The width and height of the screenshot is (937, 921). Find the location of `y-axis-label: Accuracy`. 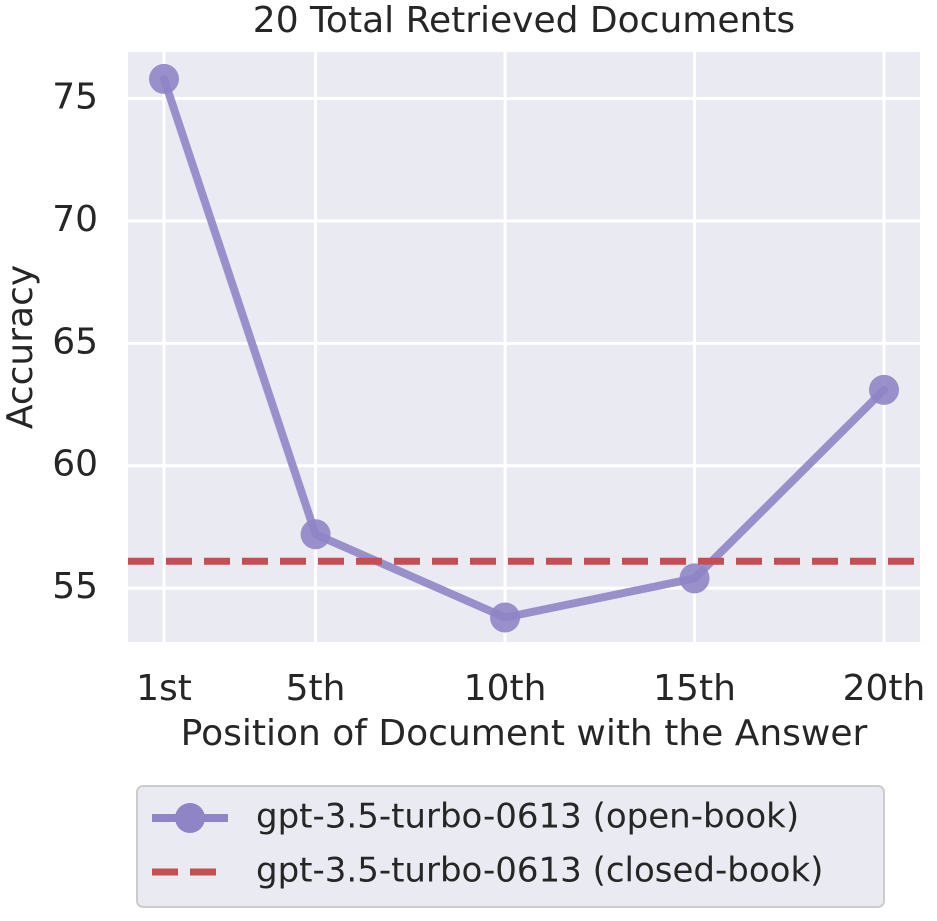

y-axis-label: Accuracy is located at coordinates (20, 347).